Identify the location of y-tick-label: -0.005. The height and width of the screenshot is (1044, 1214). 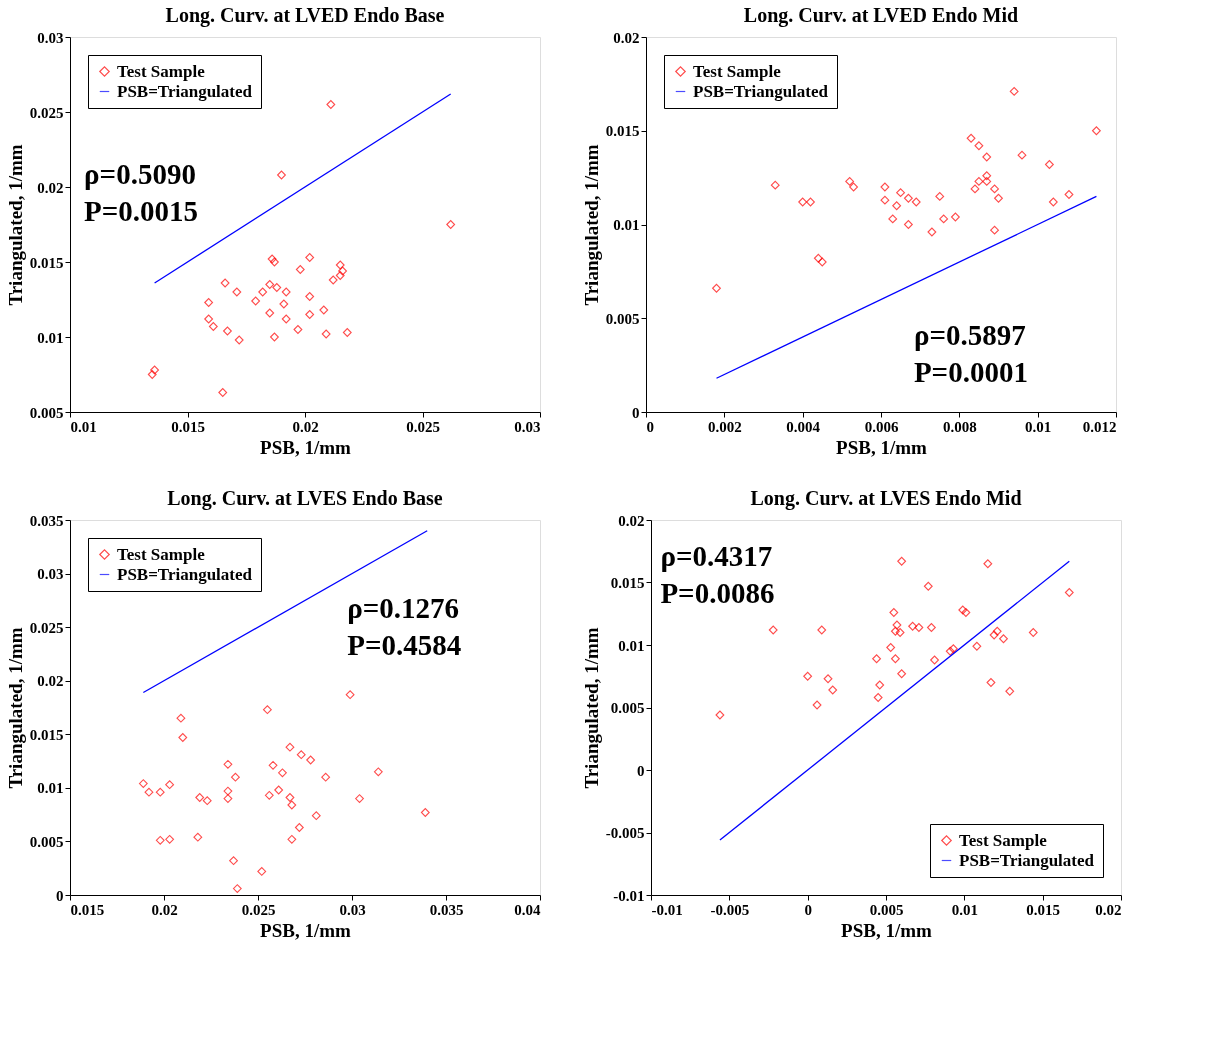
(625, 833).